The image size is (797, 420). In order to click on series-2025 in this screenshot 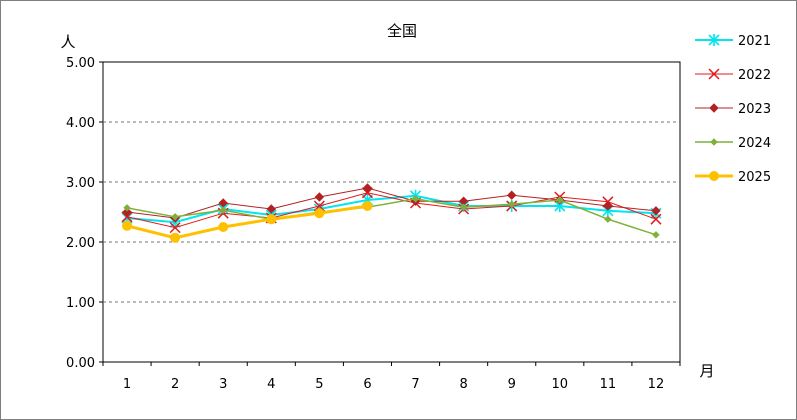, I will do `click(247, 222)`.